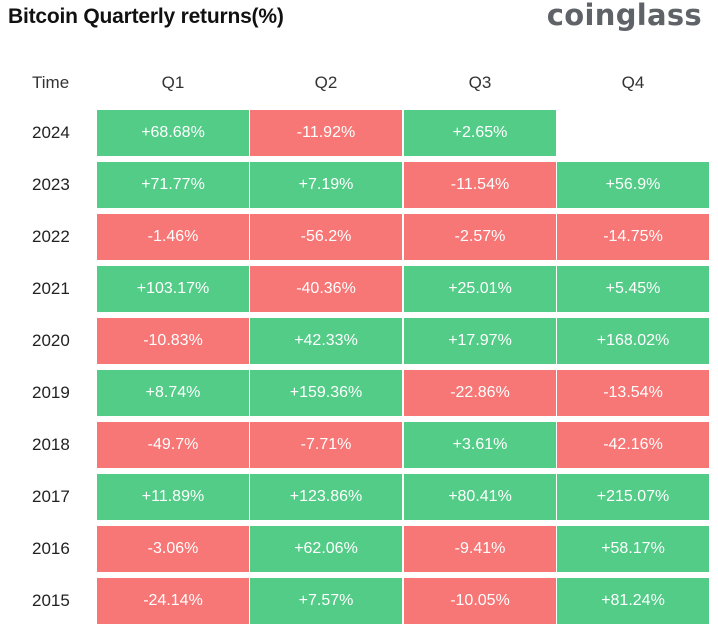 The width and height of the screenshot is (718, 625). I want to click on return-cell: -10.83%, so click(173, 341).